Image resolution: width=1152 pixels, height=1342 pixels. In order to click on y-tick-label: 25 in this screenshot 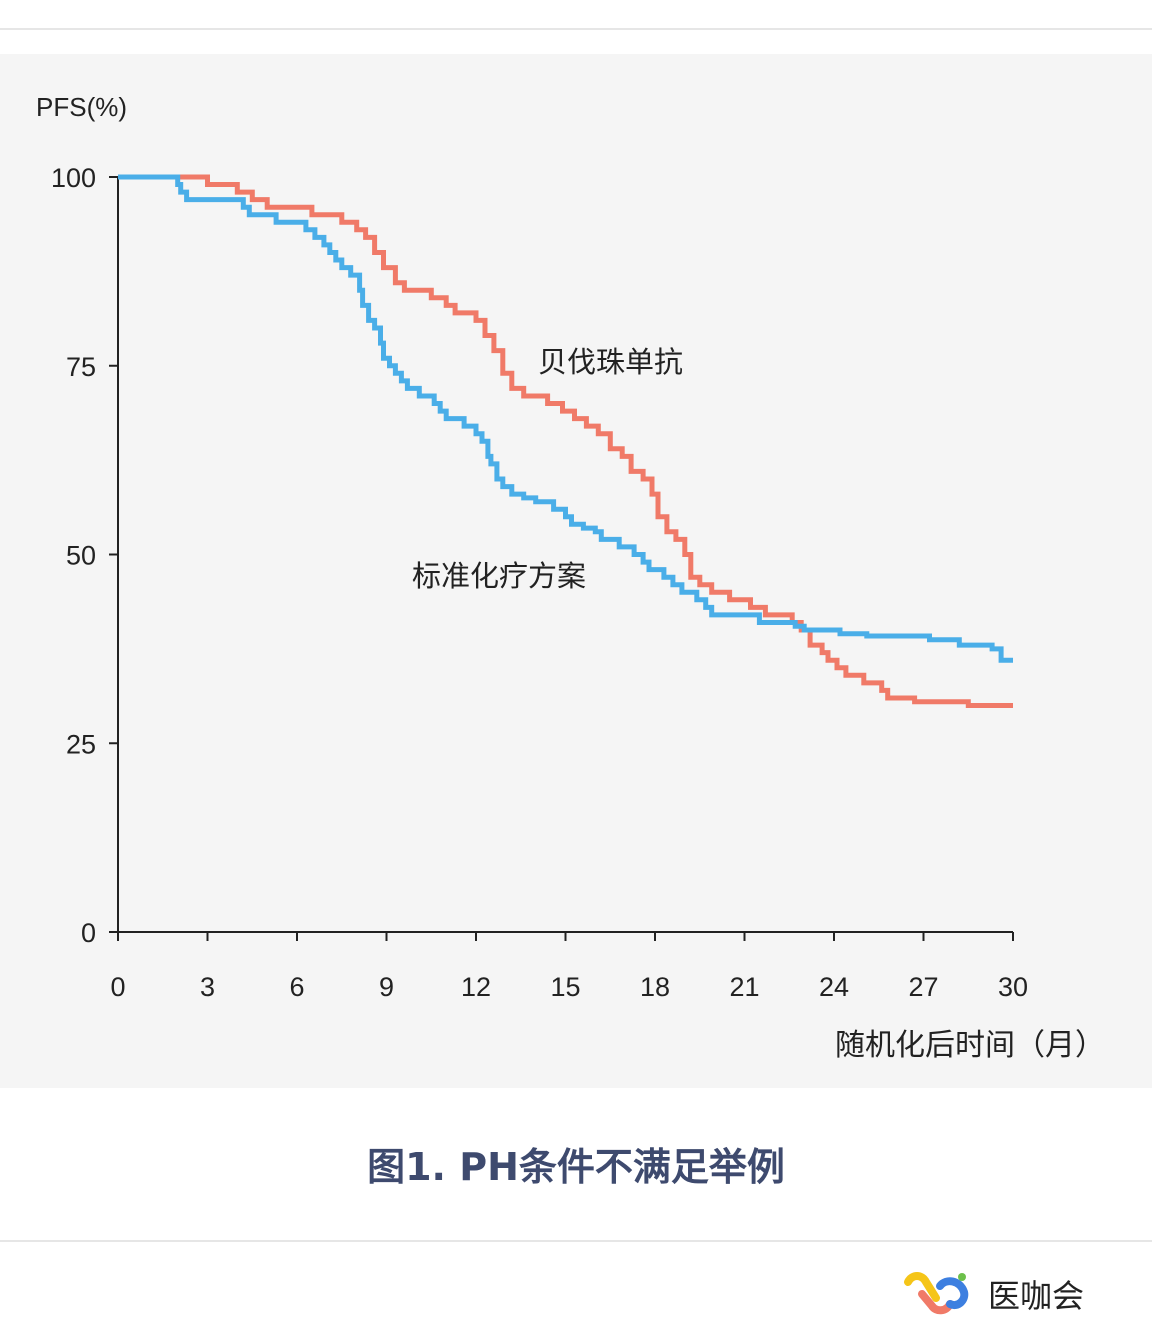, I will do `click(81, 744)`.